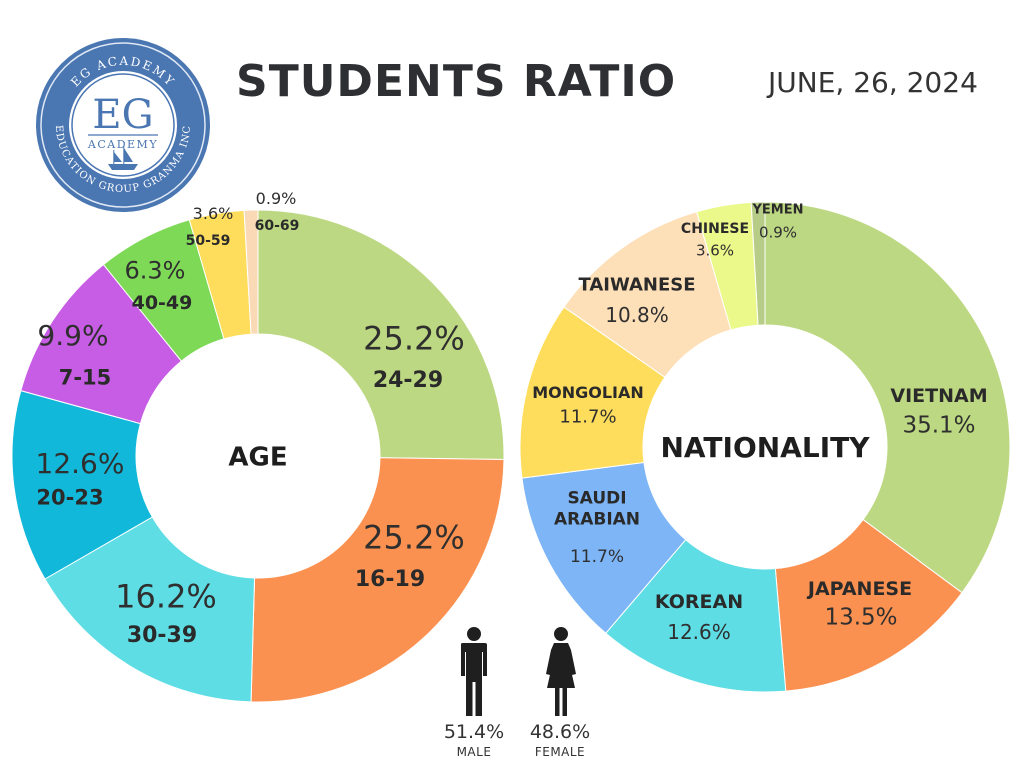 The width and height of the screenshot is (1024, 768). Describe the element at coordinates (85, 378) in the screenshot. I see `age-category-label-7-15: 7-15` at that location.